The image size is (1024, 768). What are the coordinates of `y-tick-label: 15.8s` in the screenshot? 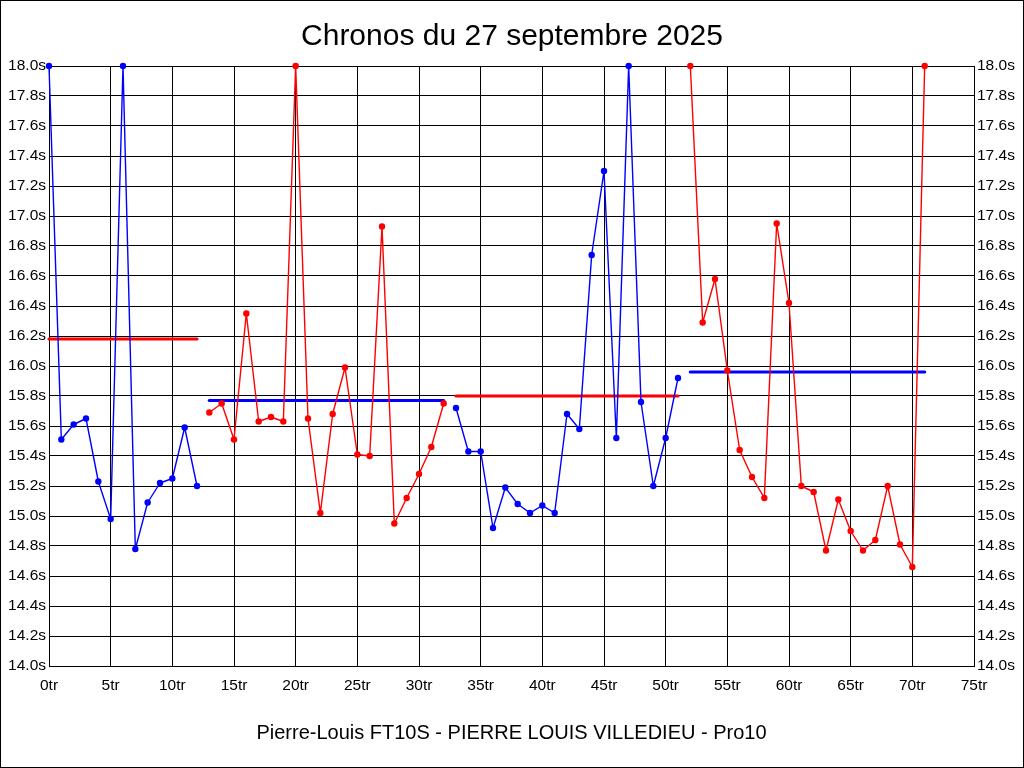 It's located at (27, 395).